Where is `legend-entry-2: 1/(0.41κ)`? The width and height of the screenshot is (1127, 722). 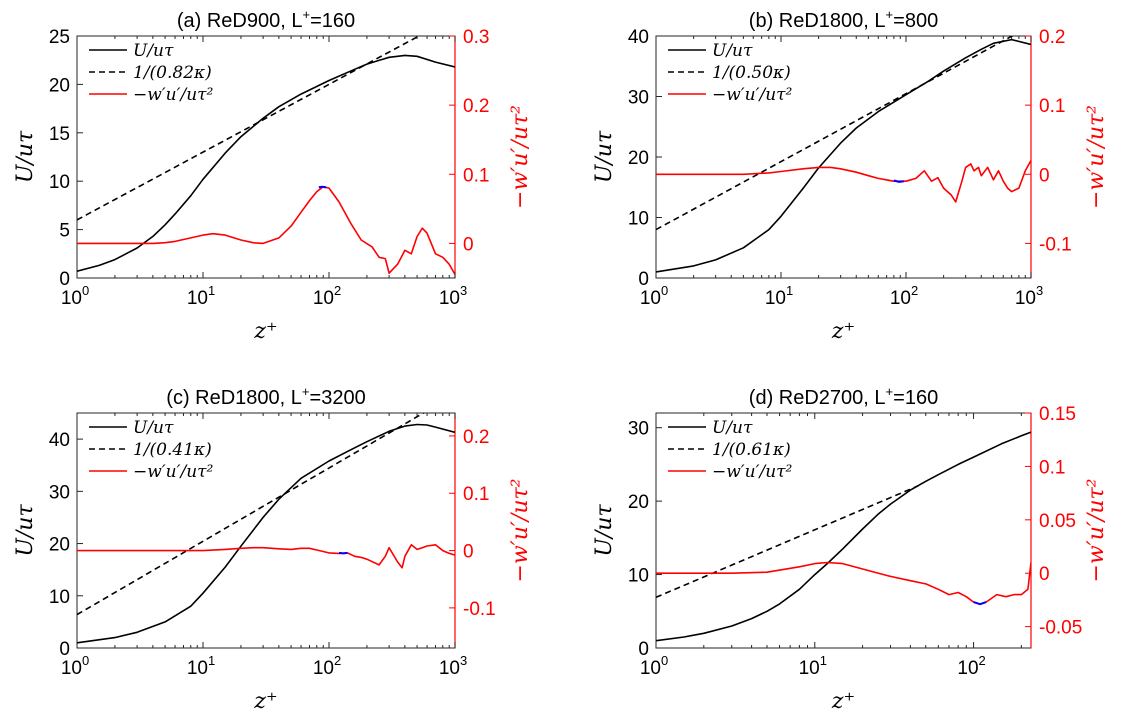
legend-entry-2: 1/(0.41κ) is located at coordinates (172, 450).